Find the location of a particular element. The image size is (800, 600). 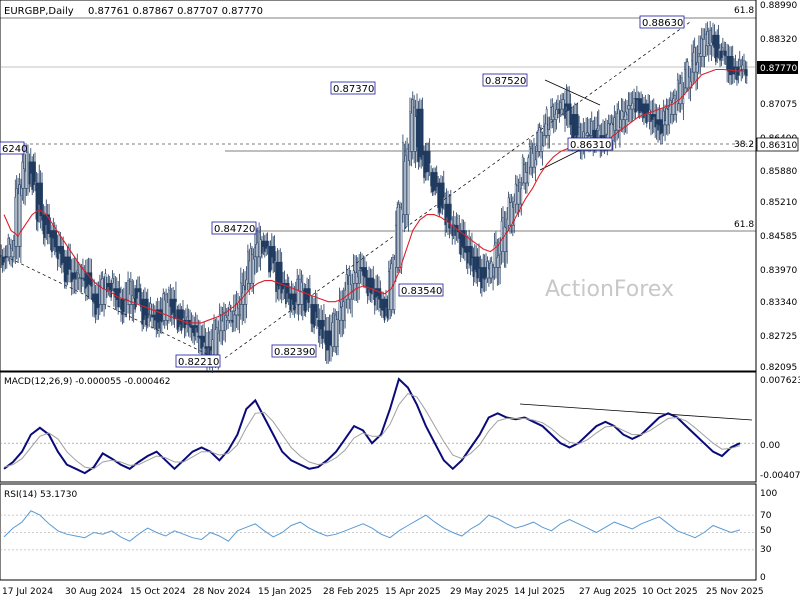

x-tick-label: 10 Oct 2025 is located at coordinates (670, 592).